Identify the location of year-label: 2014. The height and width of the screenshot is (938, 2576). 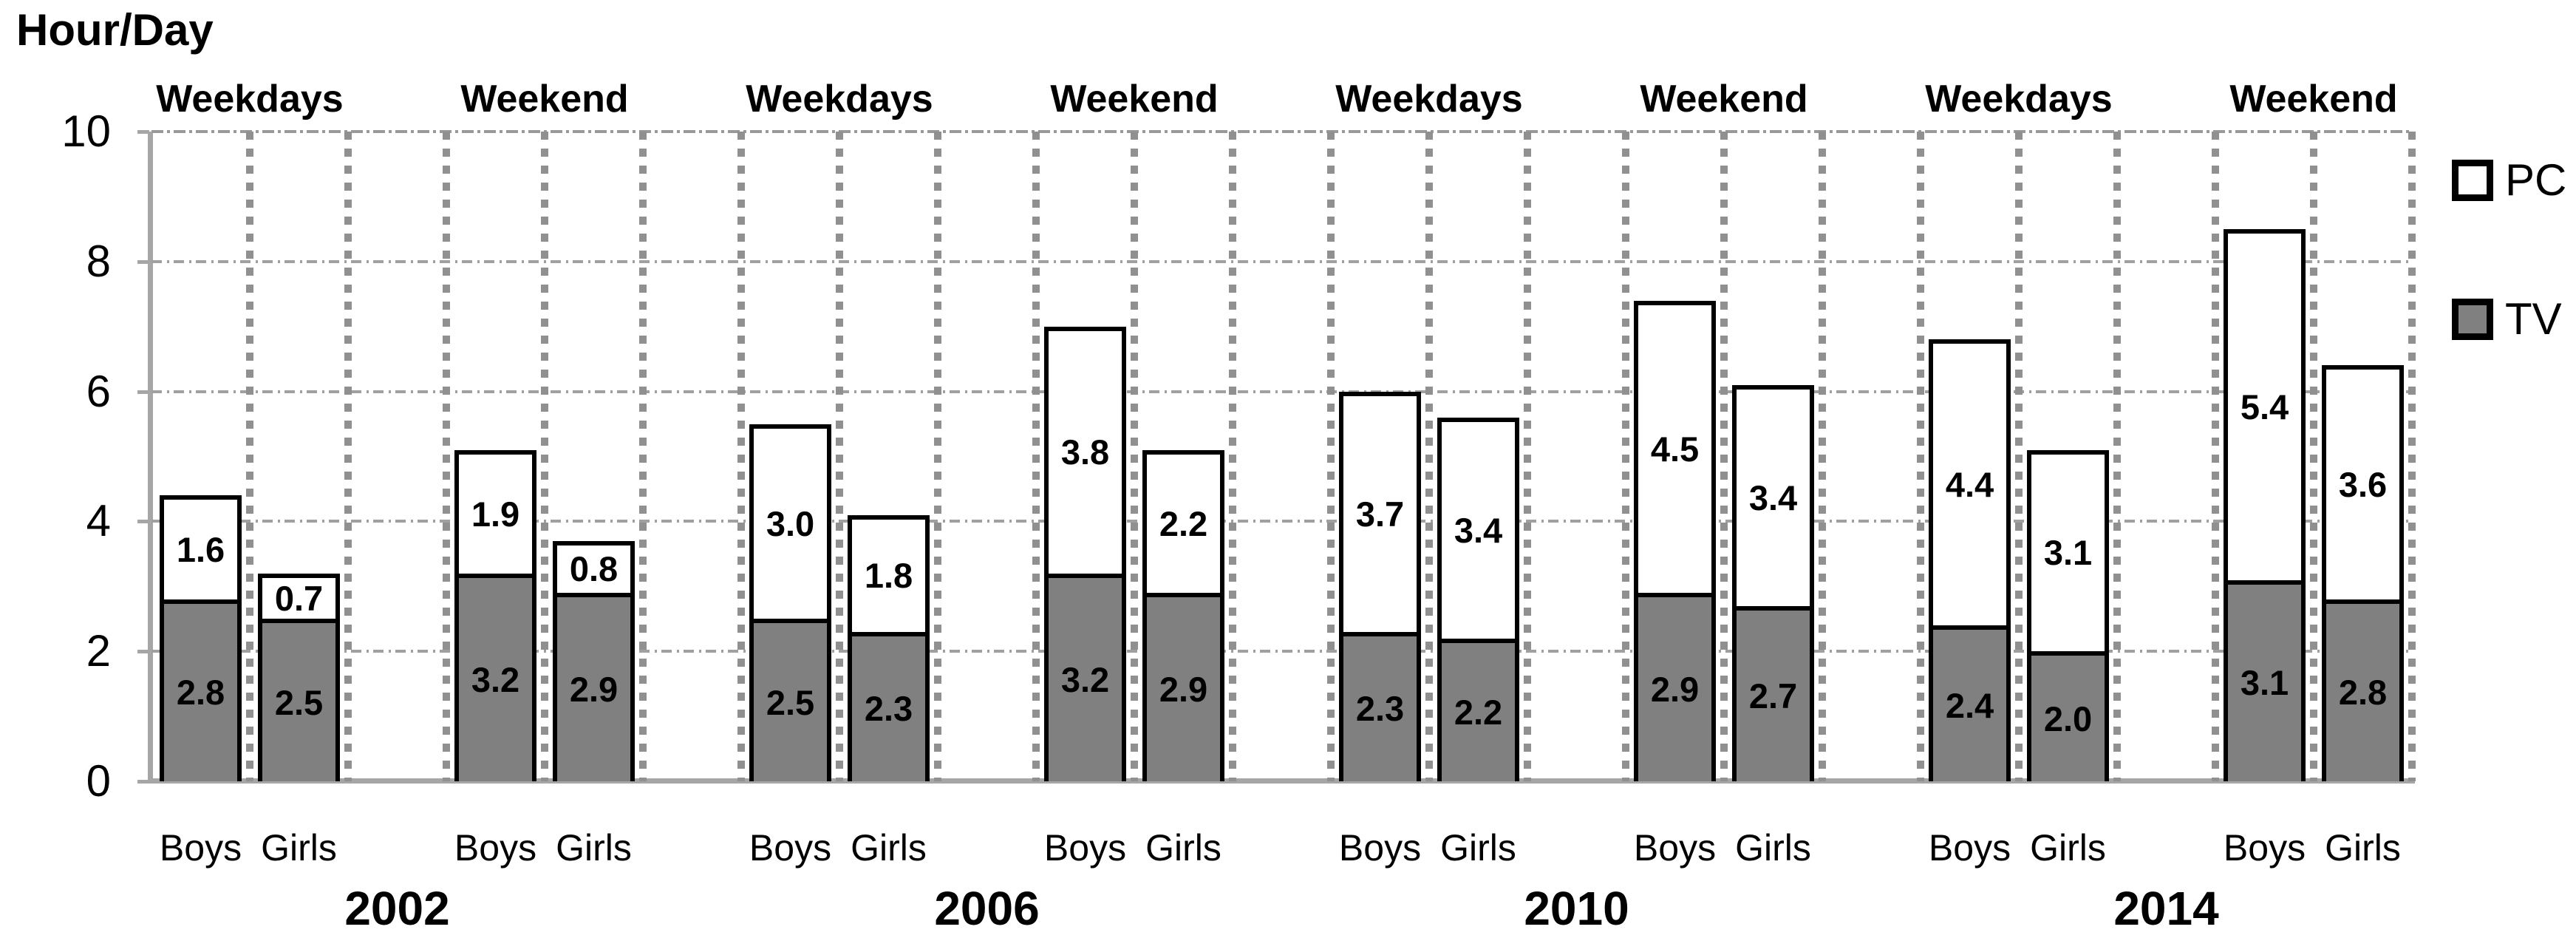
(2166, 908).